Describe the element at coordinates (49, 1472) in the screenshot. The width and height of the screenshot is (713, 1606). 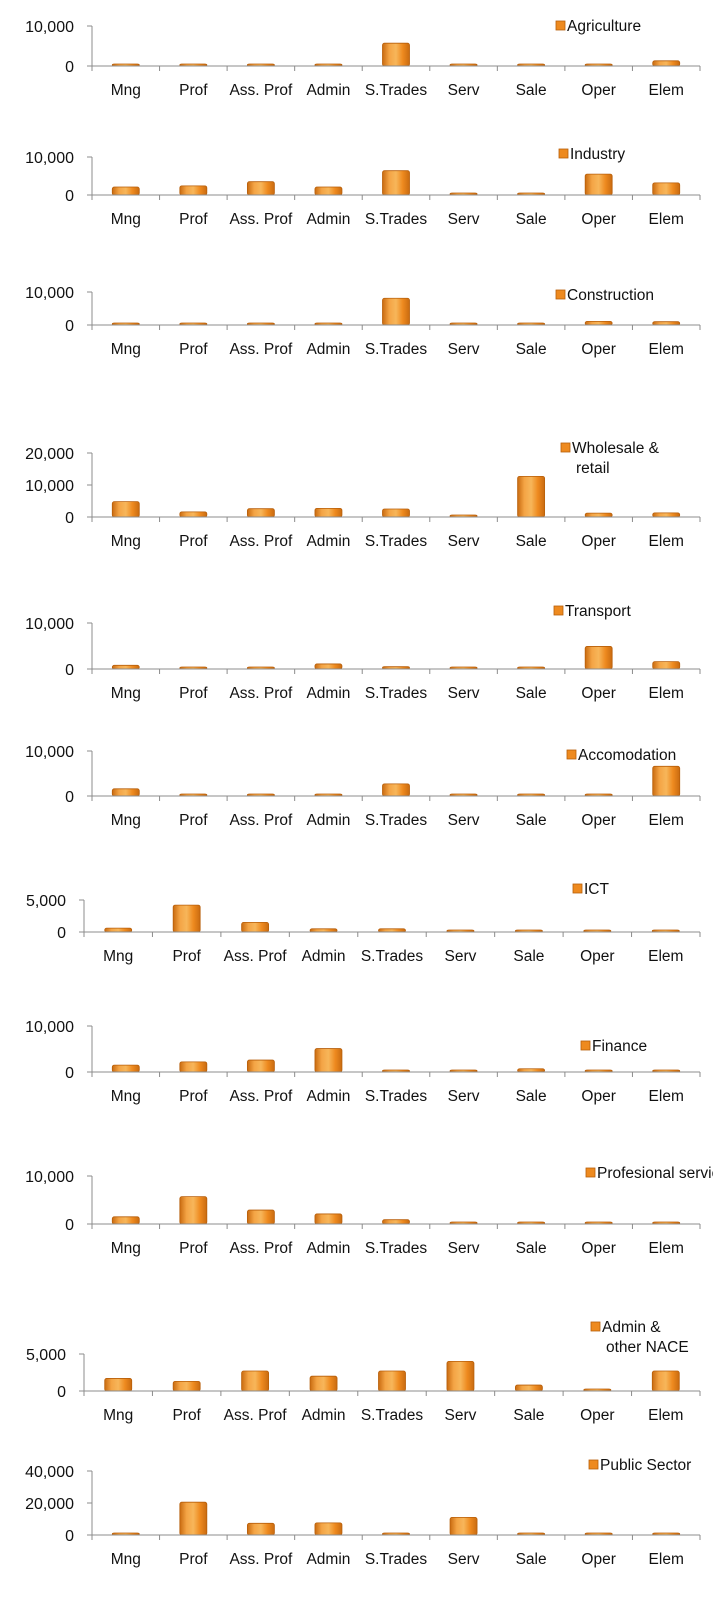
I see `y-tick-label: 40,000` at that location.